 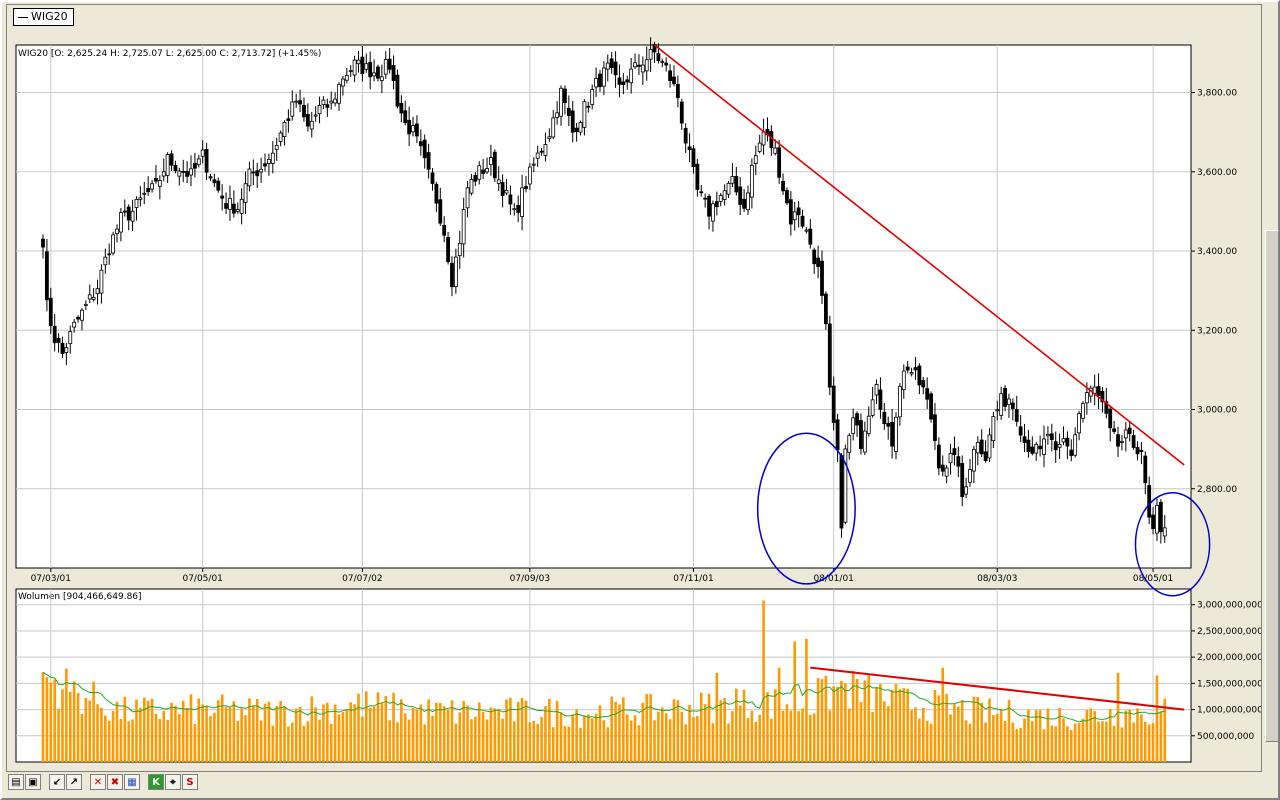 What do you see at coordinates (1229, 658) in the screenshot?
I see `volume-tick-label: 2,000,000,000` at bounding box center [1229, 658].